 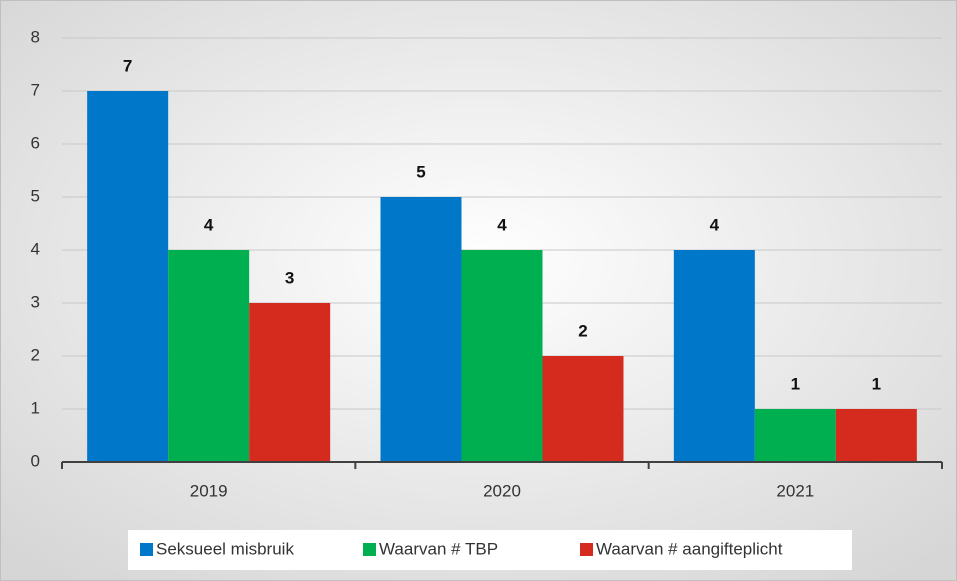 I want to click on legend-label: Waarvan # aangifteplicht, so click(x=689, y=548).